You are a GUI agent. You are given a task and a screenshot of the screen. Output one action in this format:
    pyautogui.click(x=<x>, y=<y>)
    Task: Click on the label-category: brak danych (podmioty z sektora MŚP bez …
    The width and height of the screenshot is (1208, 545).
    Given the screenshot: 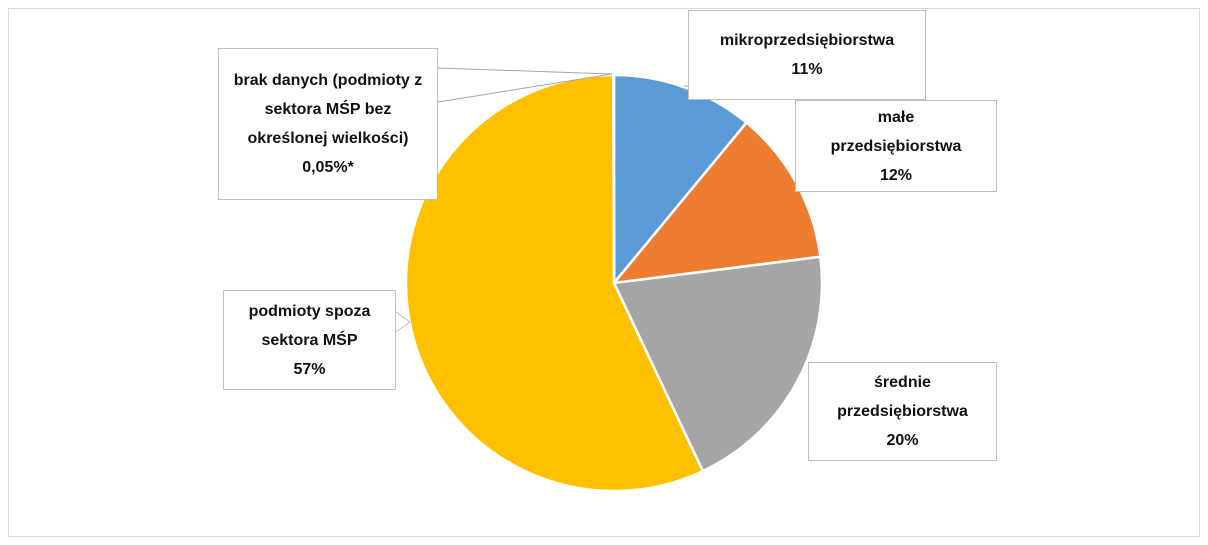 What is the action you would take?
    pyautogui.click(x=328, y=109)
    